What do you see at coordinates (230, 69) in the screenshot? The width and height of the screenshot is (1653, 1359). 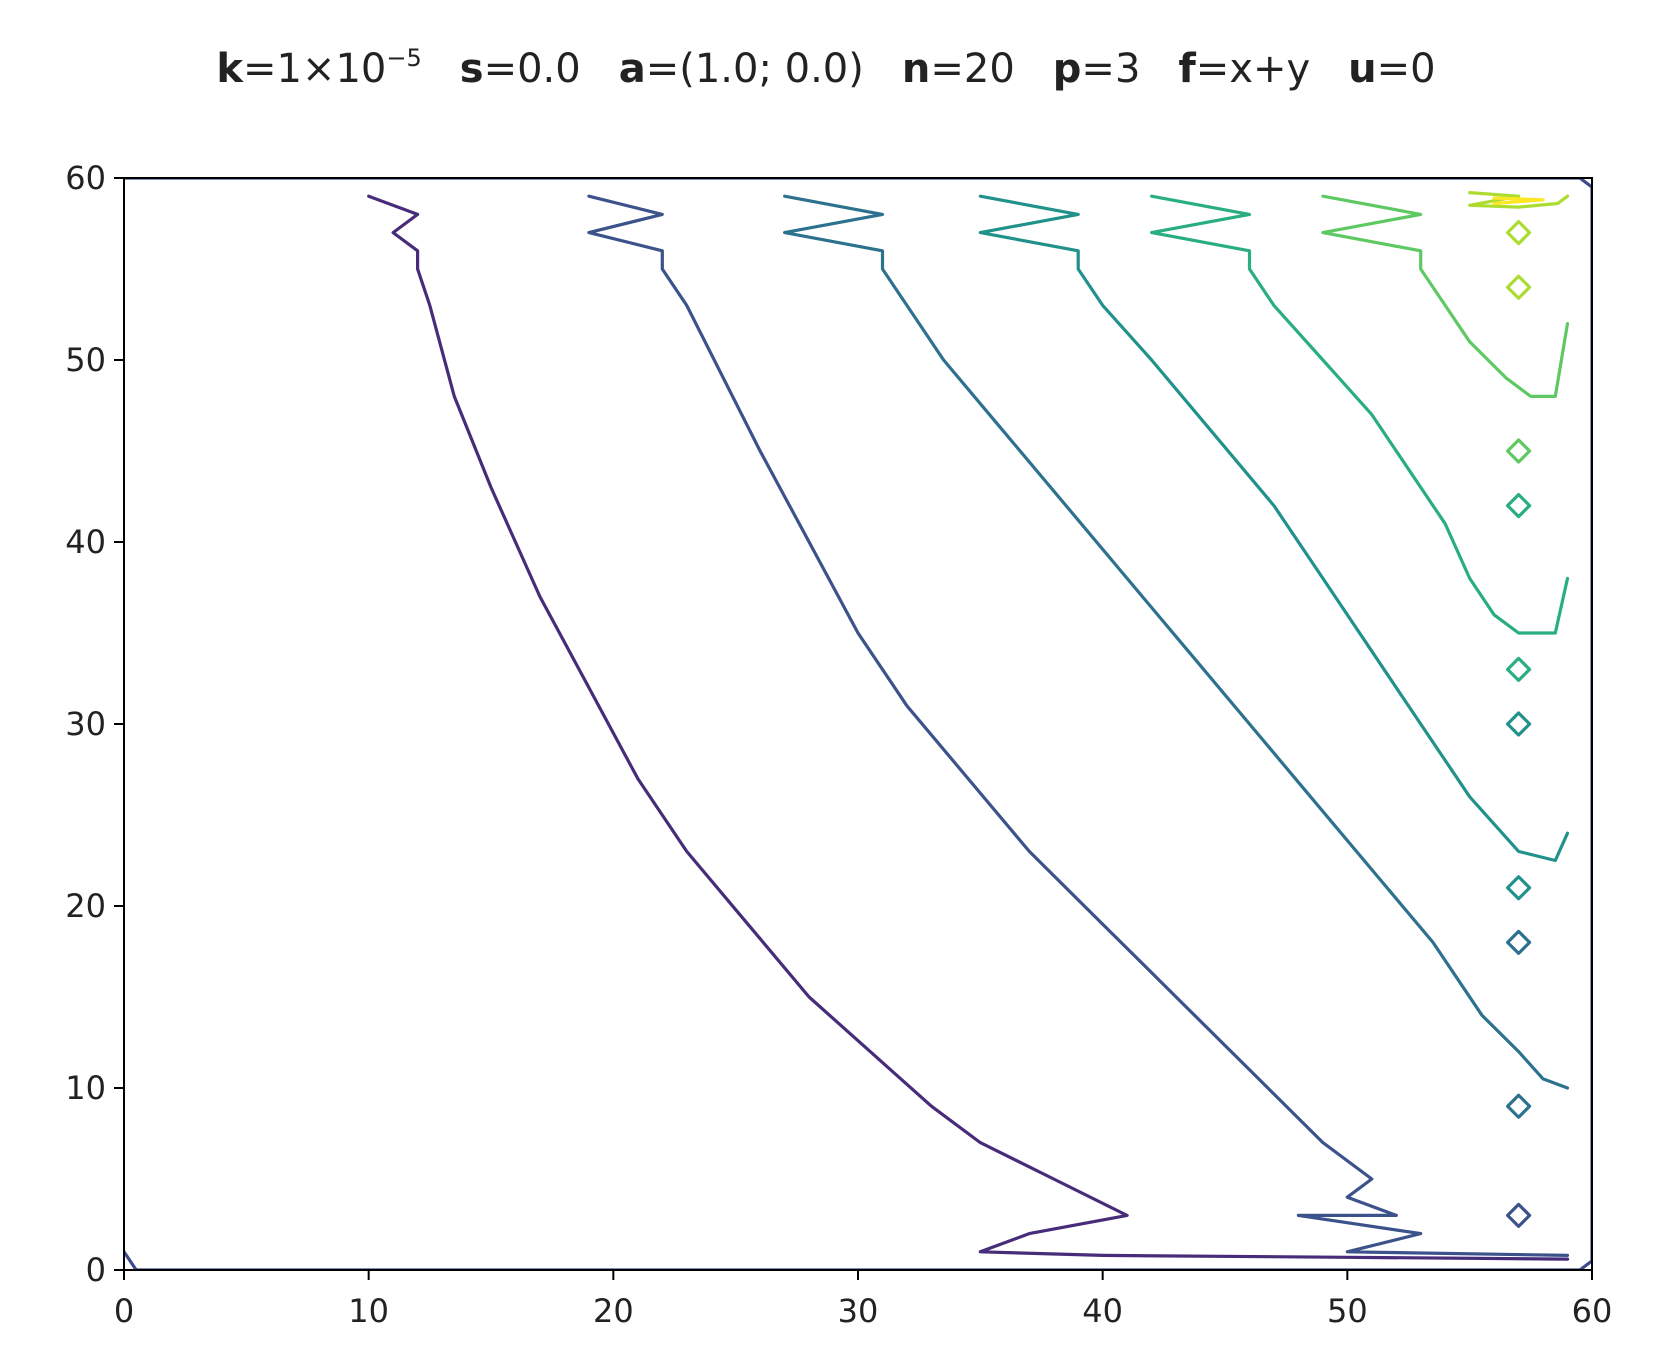 I see `title-param-key: k` at bounding box center [230, 69].